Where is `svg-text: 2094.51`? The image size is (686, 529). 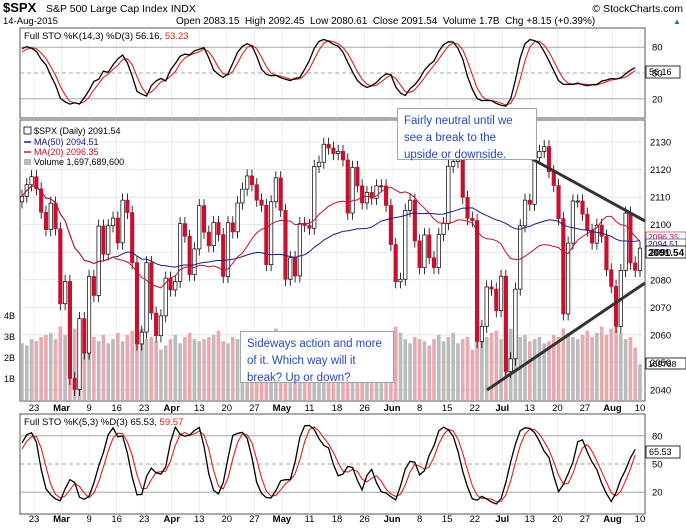 svg-text: 2094.51 is located at coordinates (663, 244).